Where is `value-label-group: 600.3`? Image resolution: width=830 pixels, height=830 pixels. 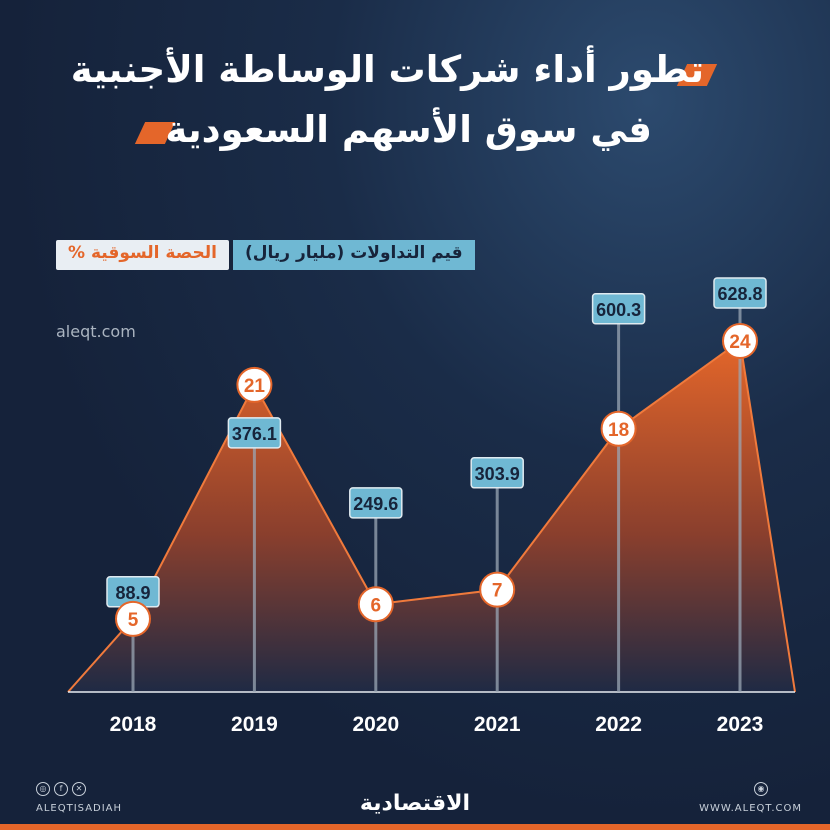 value-label-group: 600.3 is located at coordinates (618, 309).